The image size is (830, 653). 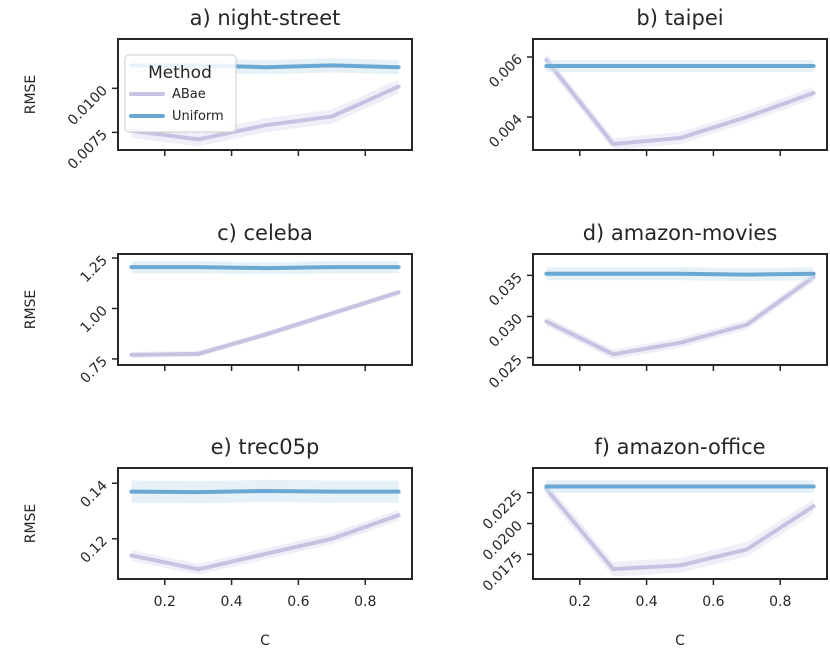 What do you see at coordinates (506, 71) in the screenshot?
I see `y-tick-label: 0.006` at bounding box center [506, 71].